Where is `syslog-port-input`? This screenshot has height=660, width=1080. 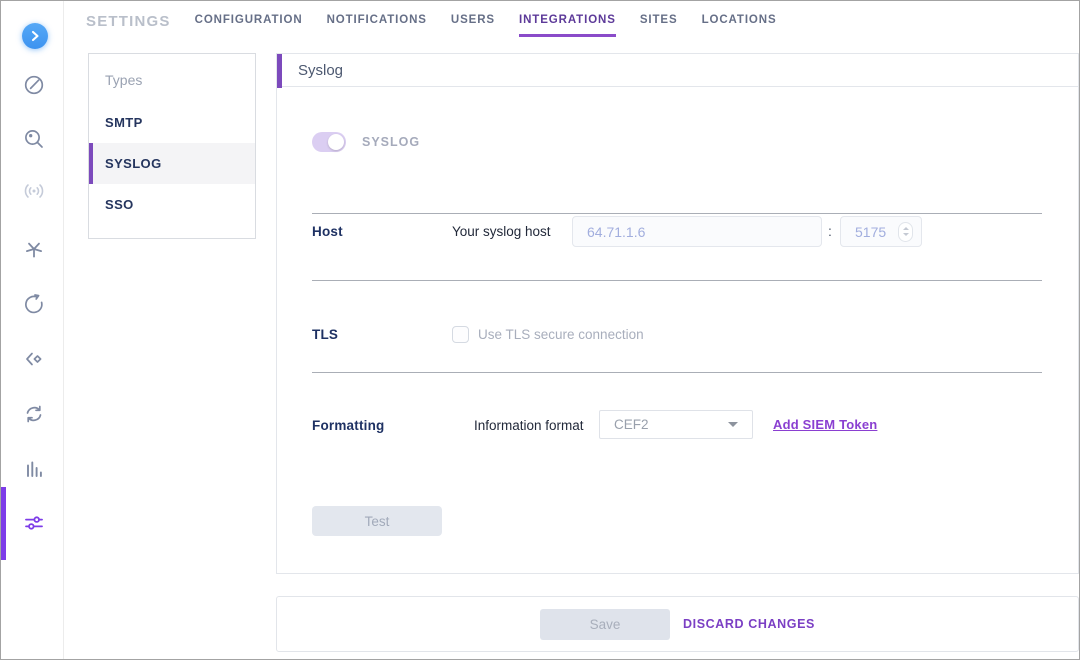 syslog-port-input is located at coordinates (875, 231).